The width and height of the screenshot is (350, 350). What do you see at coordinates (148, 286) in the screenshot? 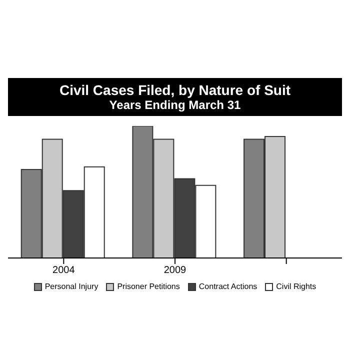
I see `legend-label: Prisoner Petitions` at bounding box center [148, 286].